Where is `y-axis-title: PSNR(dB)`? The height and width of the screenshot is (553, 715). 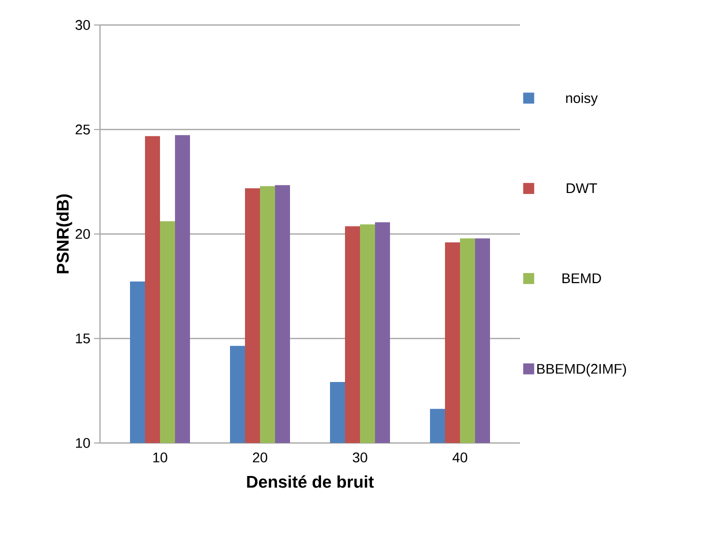
y-axis-title: PSNR(dB) is located at coordinates (64, 234).